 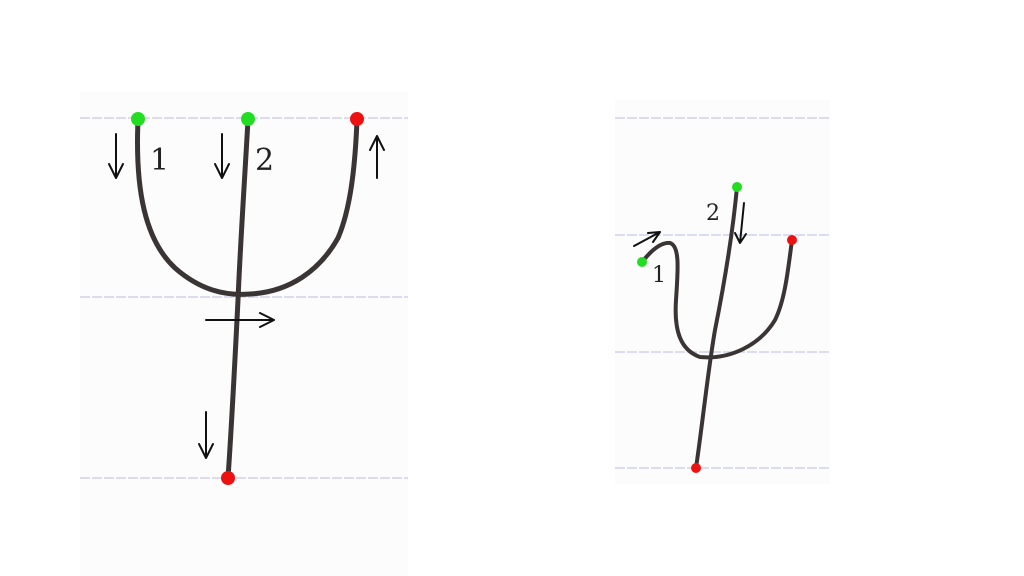 I want to click on left-stem-stroke, so click(x=238, y=299).